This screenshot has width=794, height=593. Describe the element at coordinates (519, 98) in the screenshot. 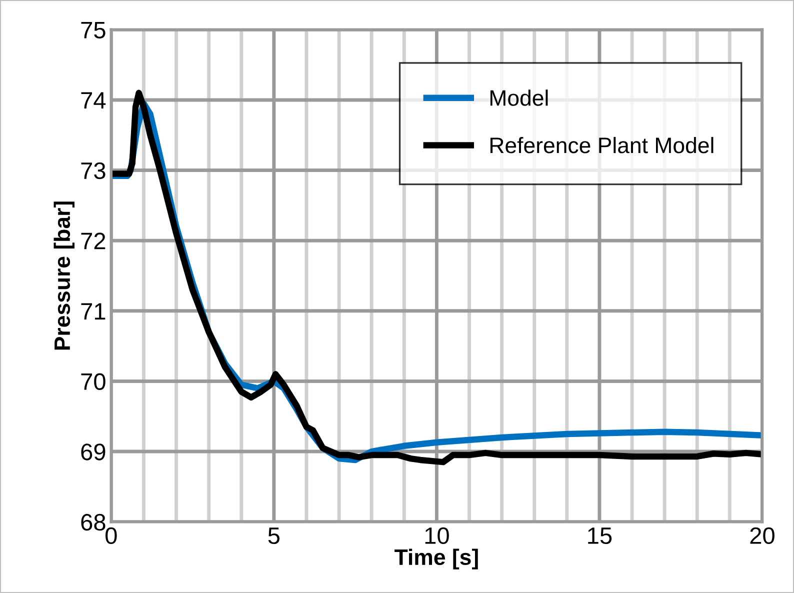

I see `legend-label: Model` at that location.